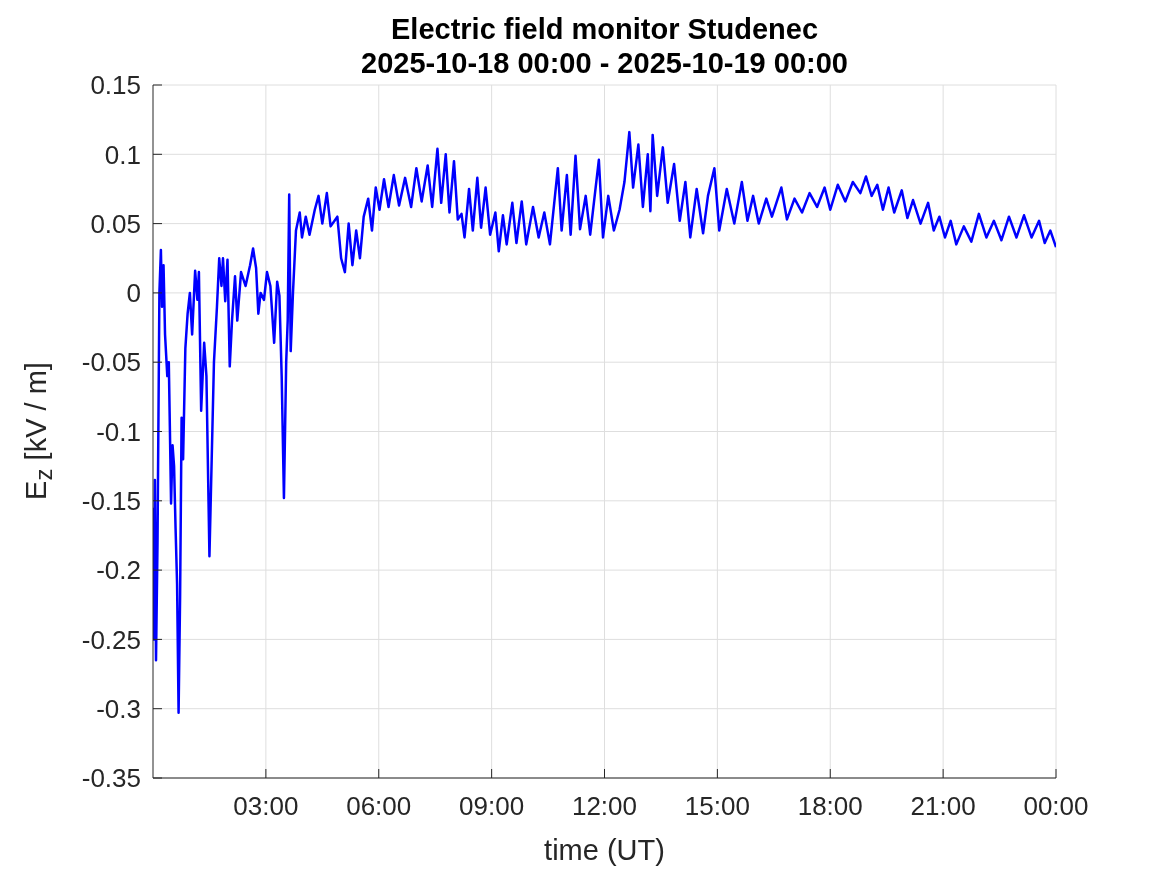 This screenshot has height=875, width=1167. What do you see at coordinates (830, 806) in the screenshot?
I see `x-tick-label: 18:00` at bounding box center [830, 806].